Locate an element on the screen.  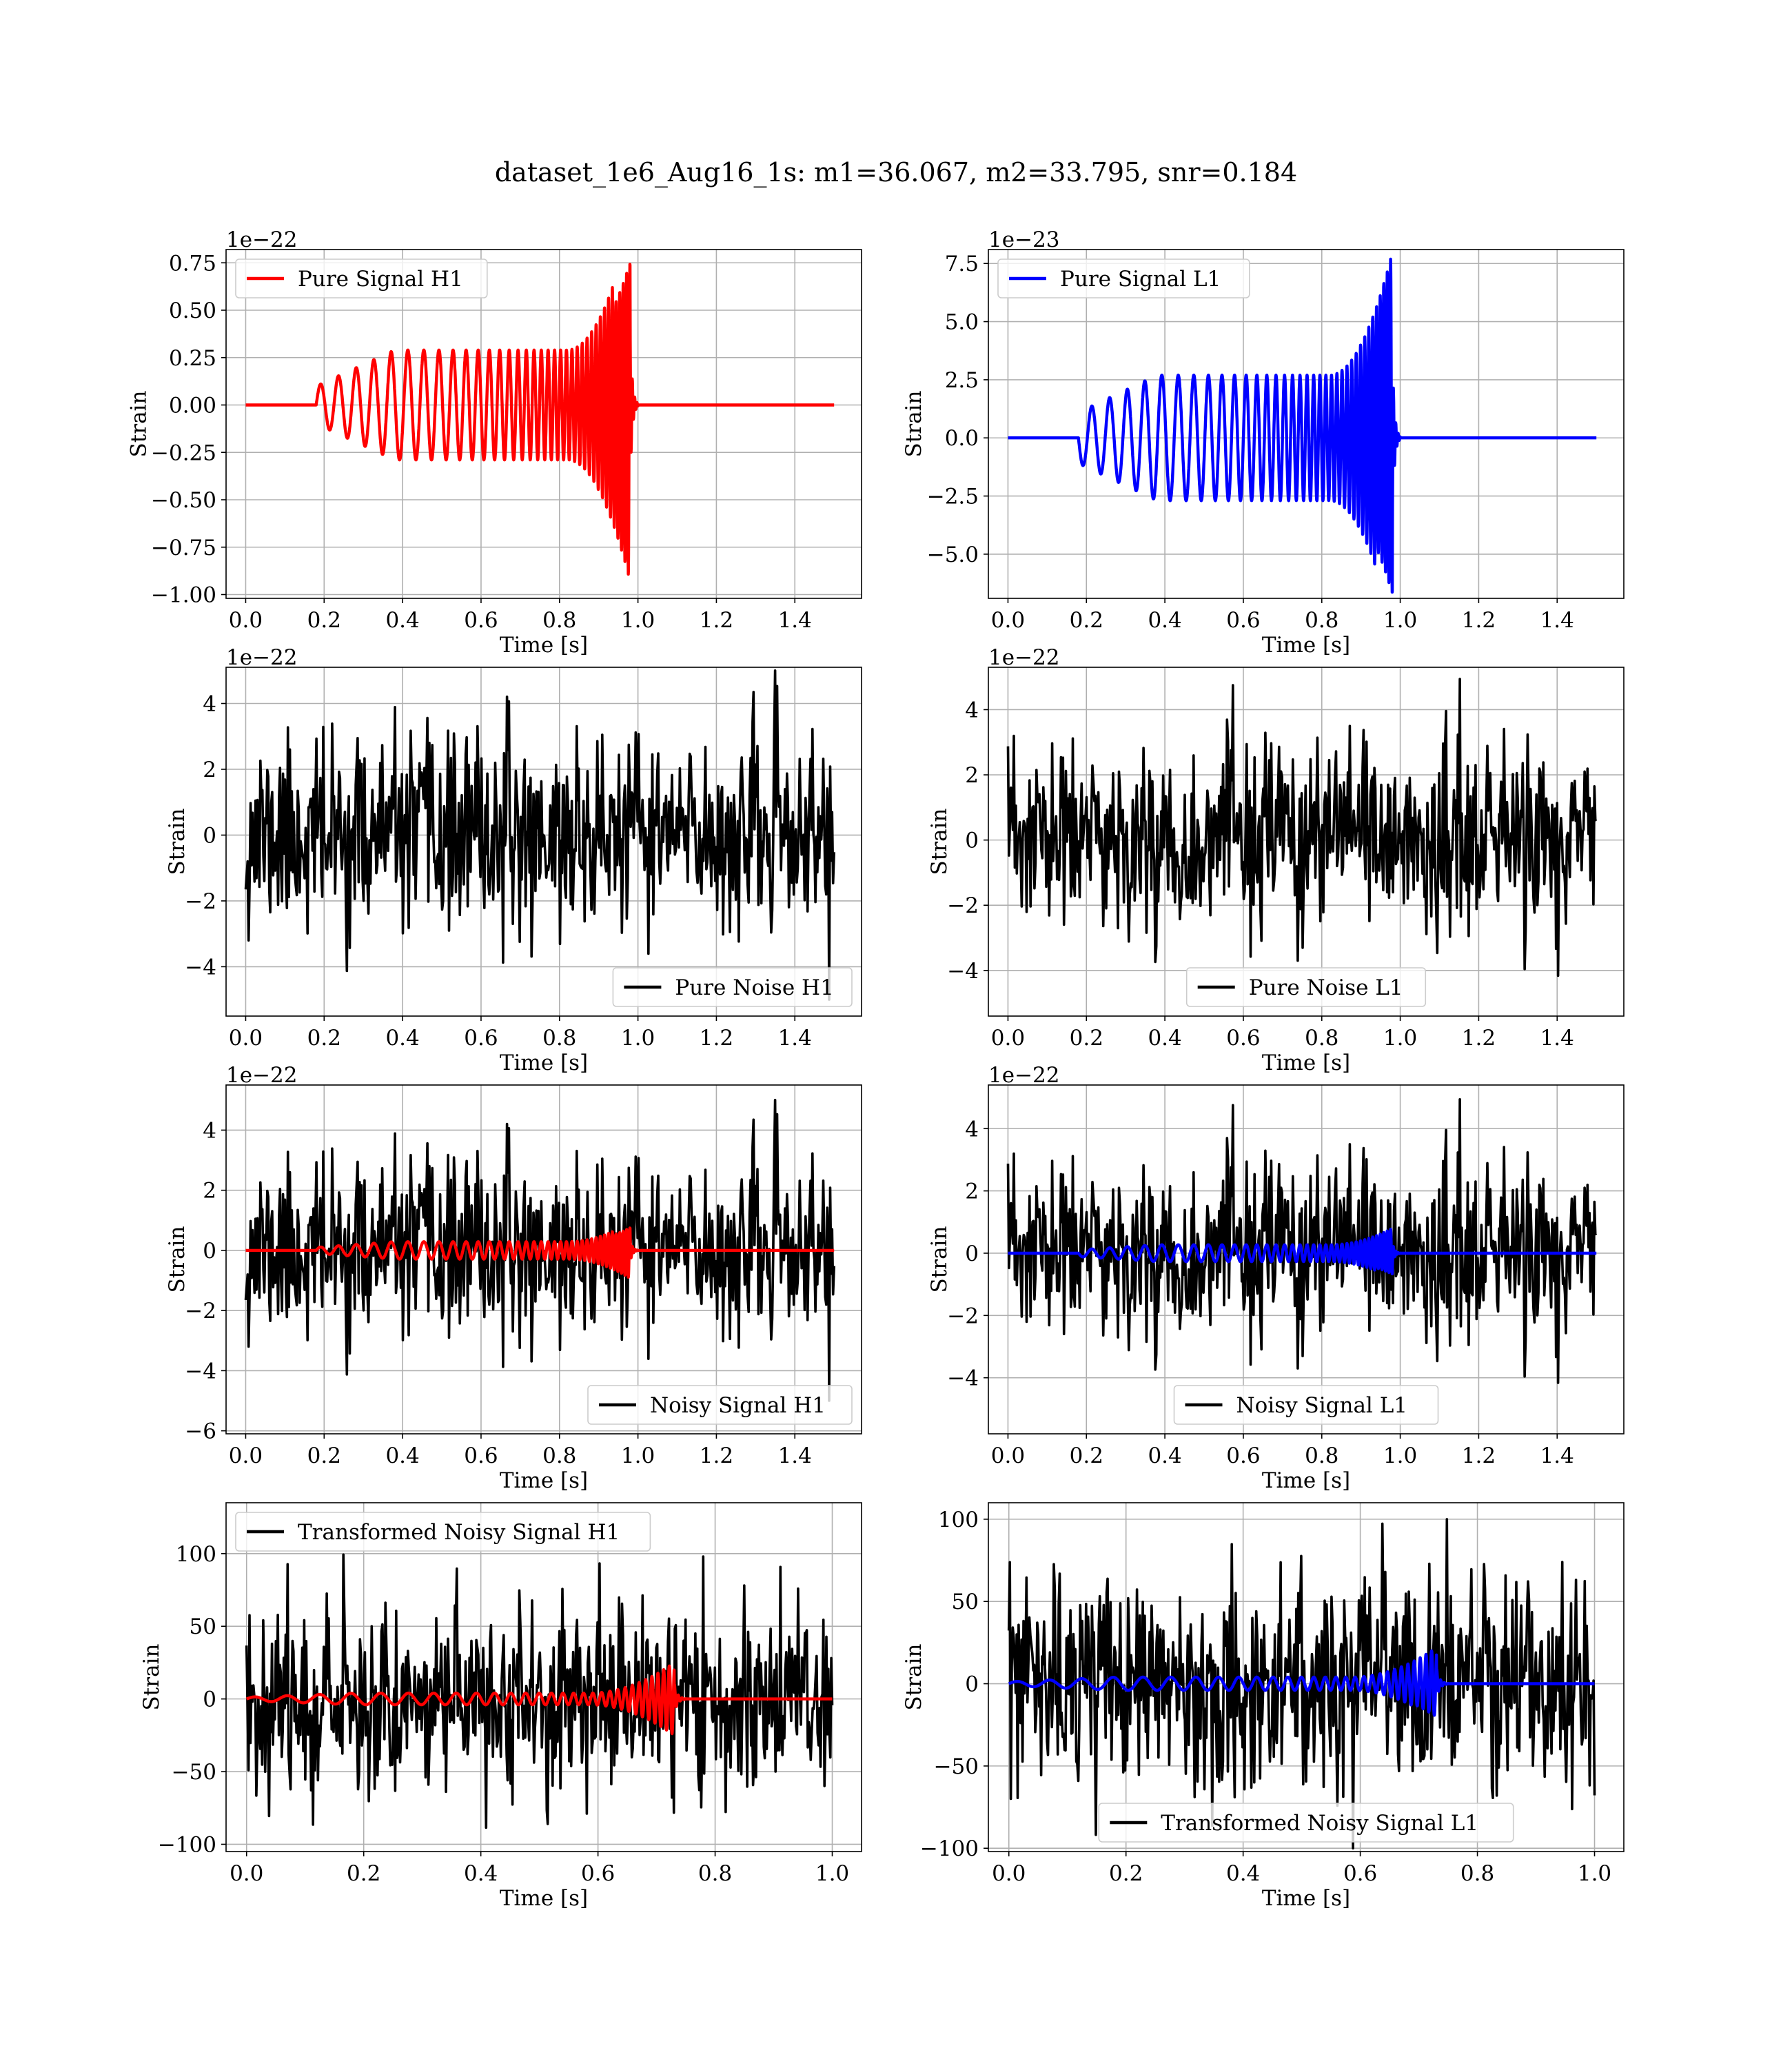
legend: Pure Signal H1 is located at coordinates (361, 278).